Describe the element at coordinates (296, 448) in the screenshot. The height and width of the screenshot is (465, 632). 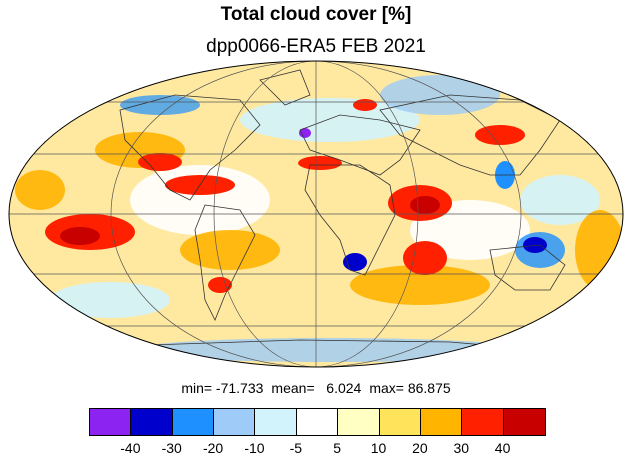
I see `colorbar-tick-label: -5` at that location.